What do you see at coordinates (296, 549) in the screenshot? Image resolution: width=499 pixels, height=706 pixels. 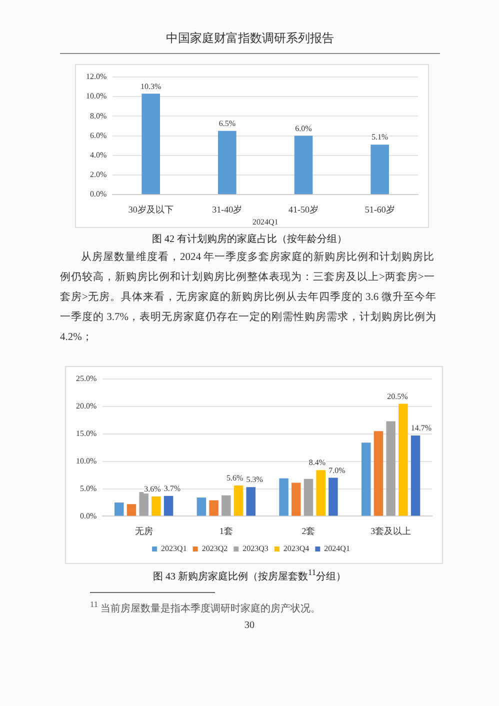 I see `legend-label: 2023Q4` at bounding box center [296, 549].